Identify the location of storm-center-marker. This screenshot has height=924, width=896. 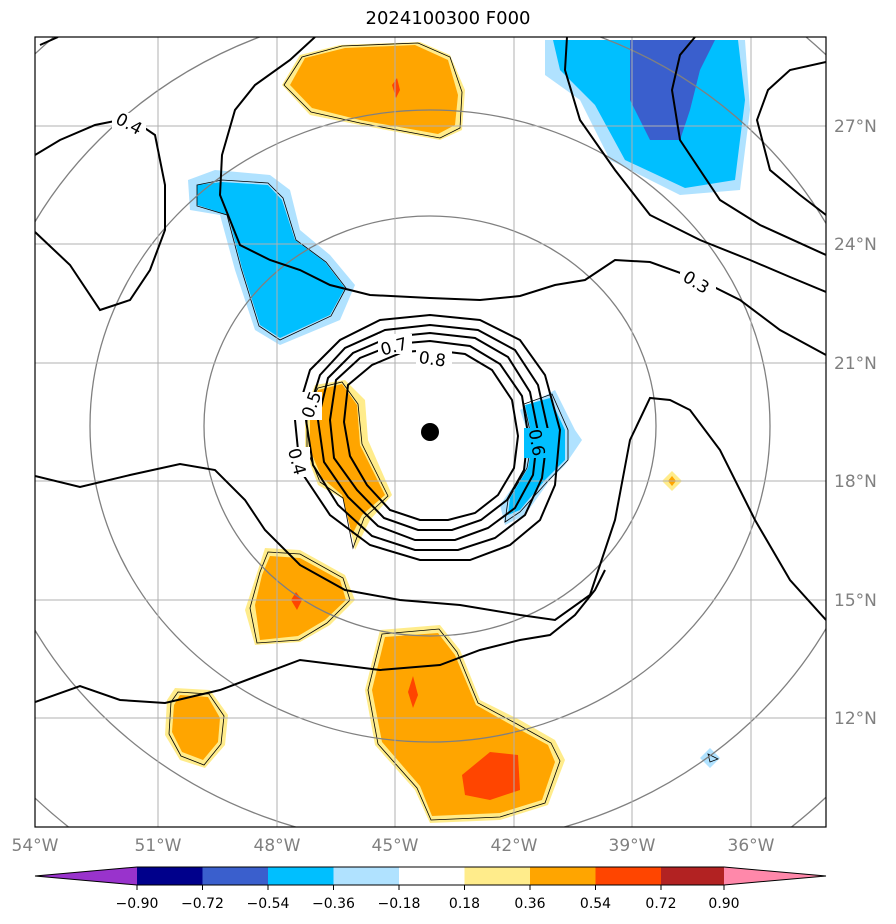
(430, 432).